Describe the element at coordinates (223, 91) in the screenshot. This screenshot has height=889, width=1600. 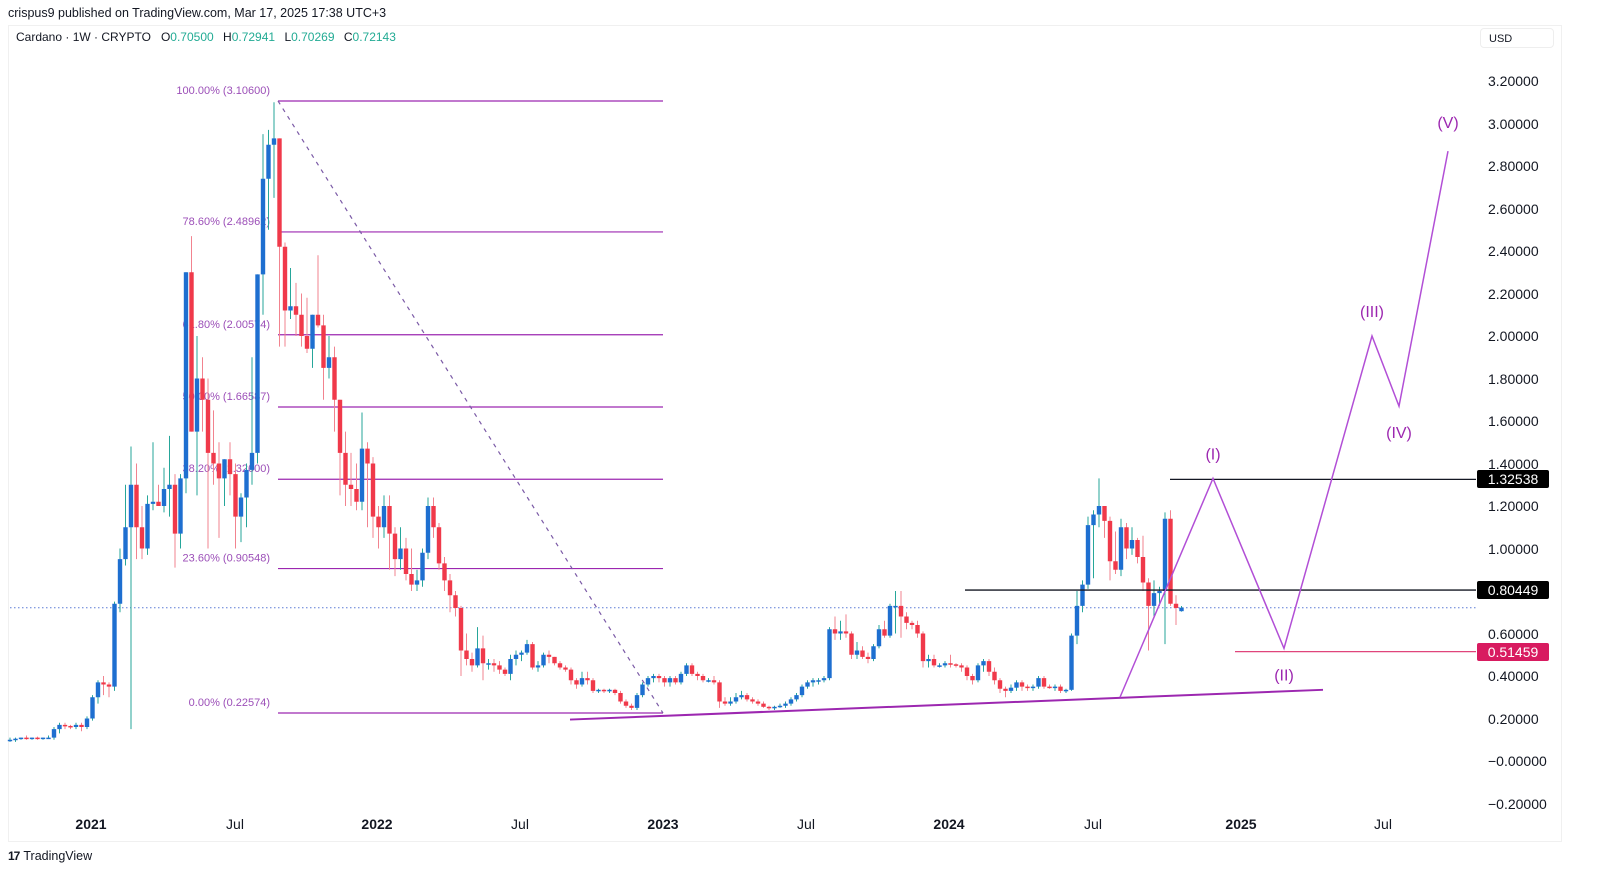
I see `fib-level-label: 100.00% (3.10600)` at that location.